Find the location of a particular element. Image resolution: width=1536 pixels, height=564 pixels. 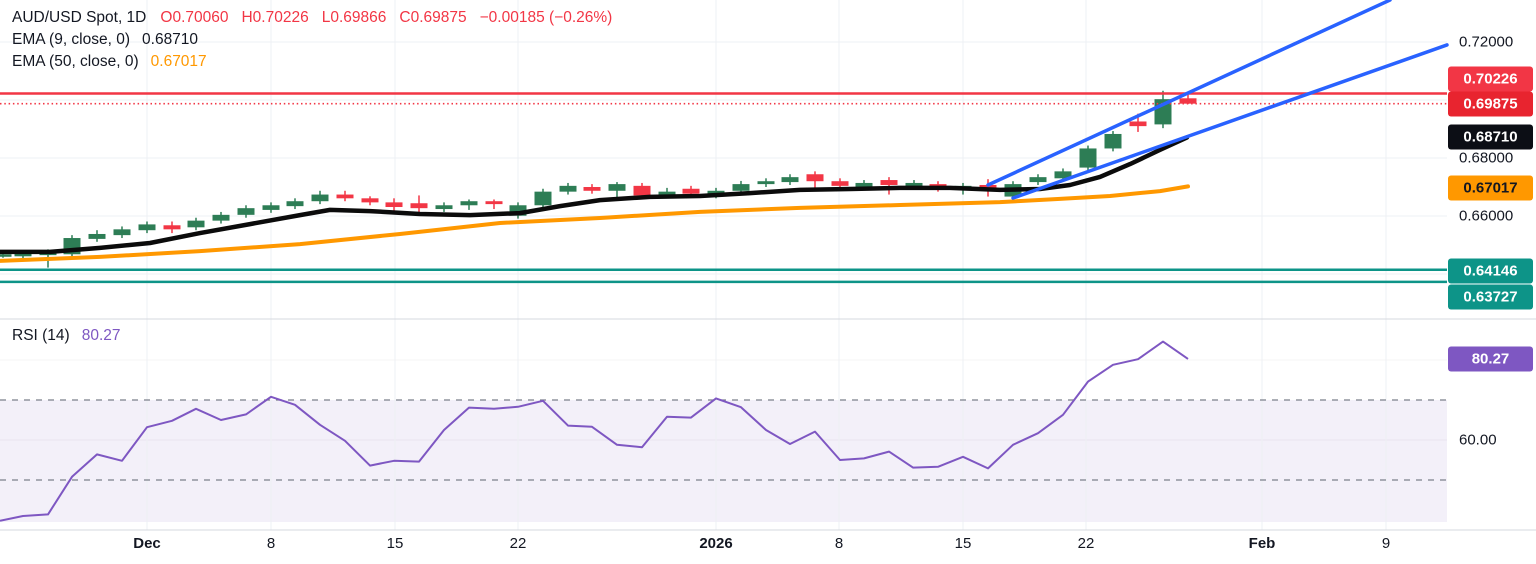

trendline-lower is located at coordinates (1230, 121).